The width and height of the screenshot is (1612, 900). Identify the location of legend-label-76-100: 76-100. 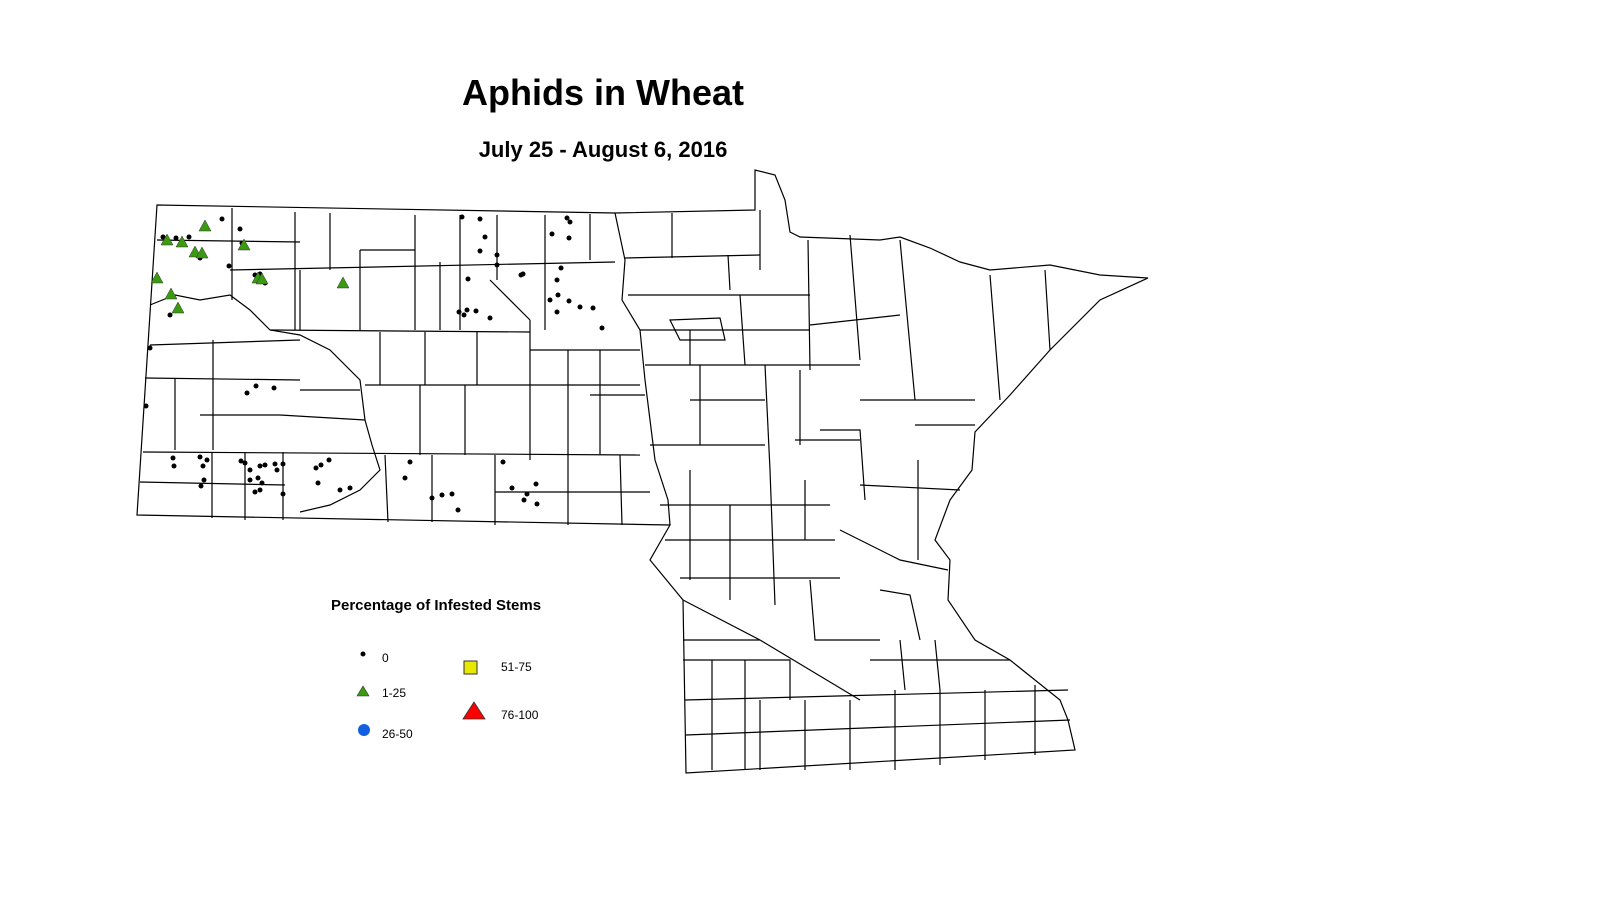
(520, 715).